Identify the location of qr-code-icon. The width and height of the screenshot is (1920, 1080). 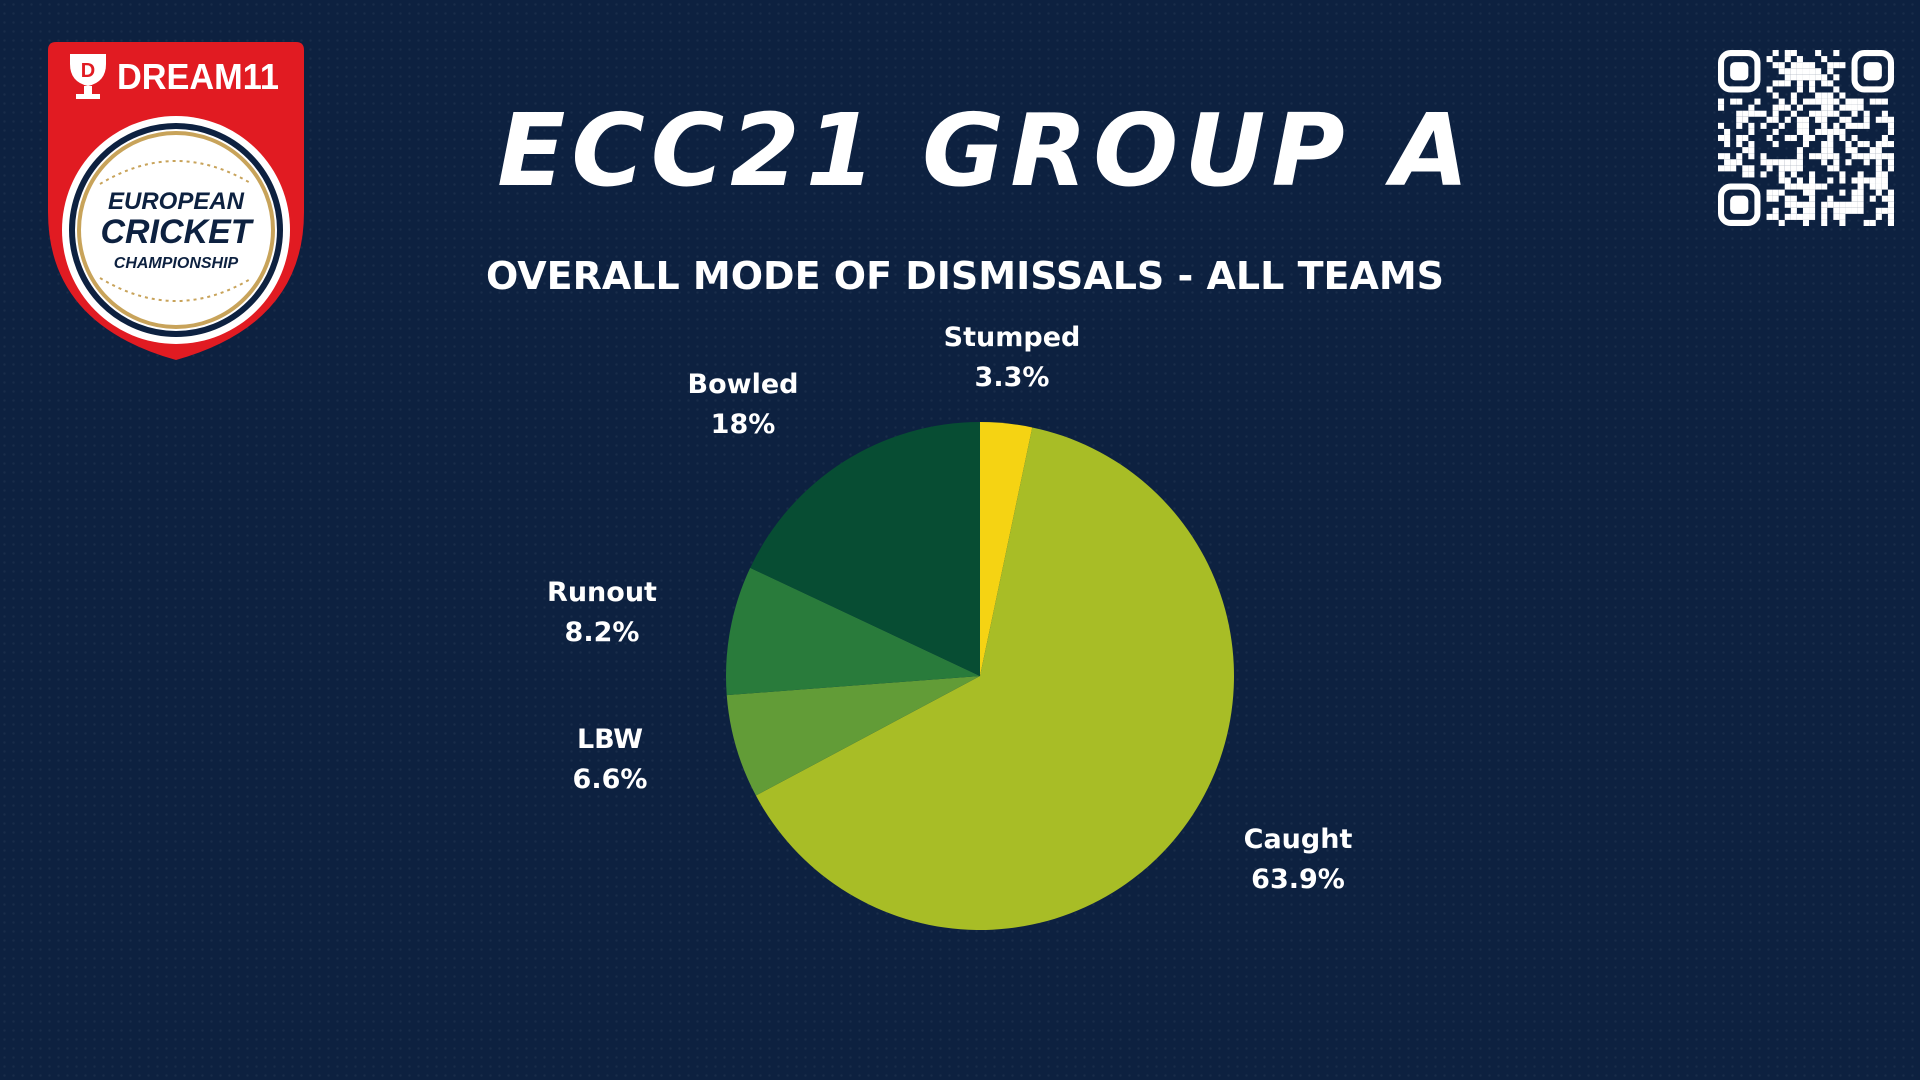
(1806, 138).